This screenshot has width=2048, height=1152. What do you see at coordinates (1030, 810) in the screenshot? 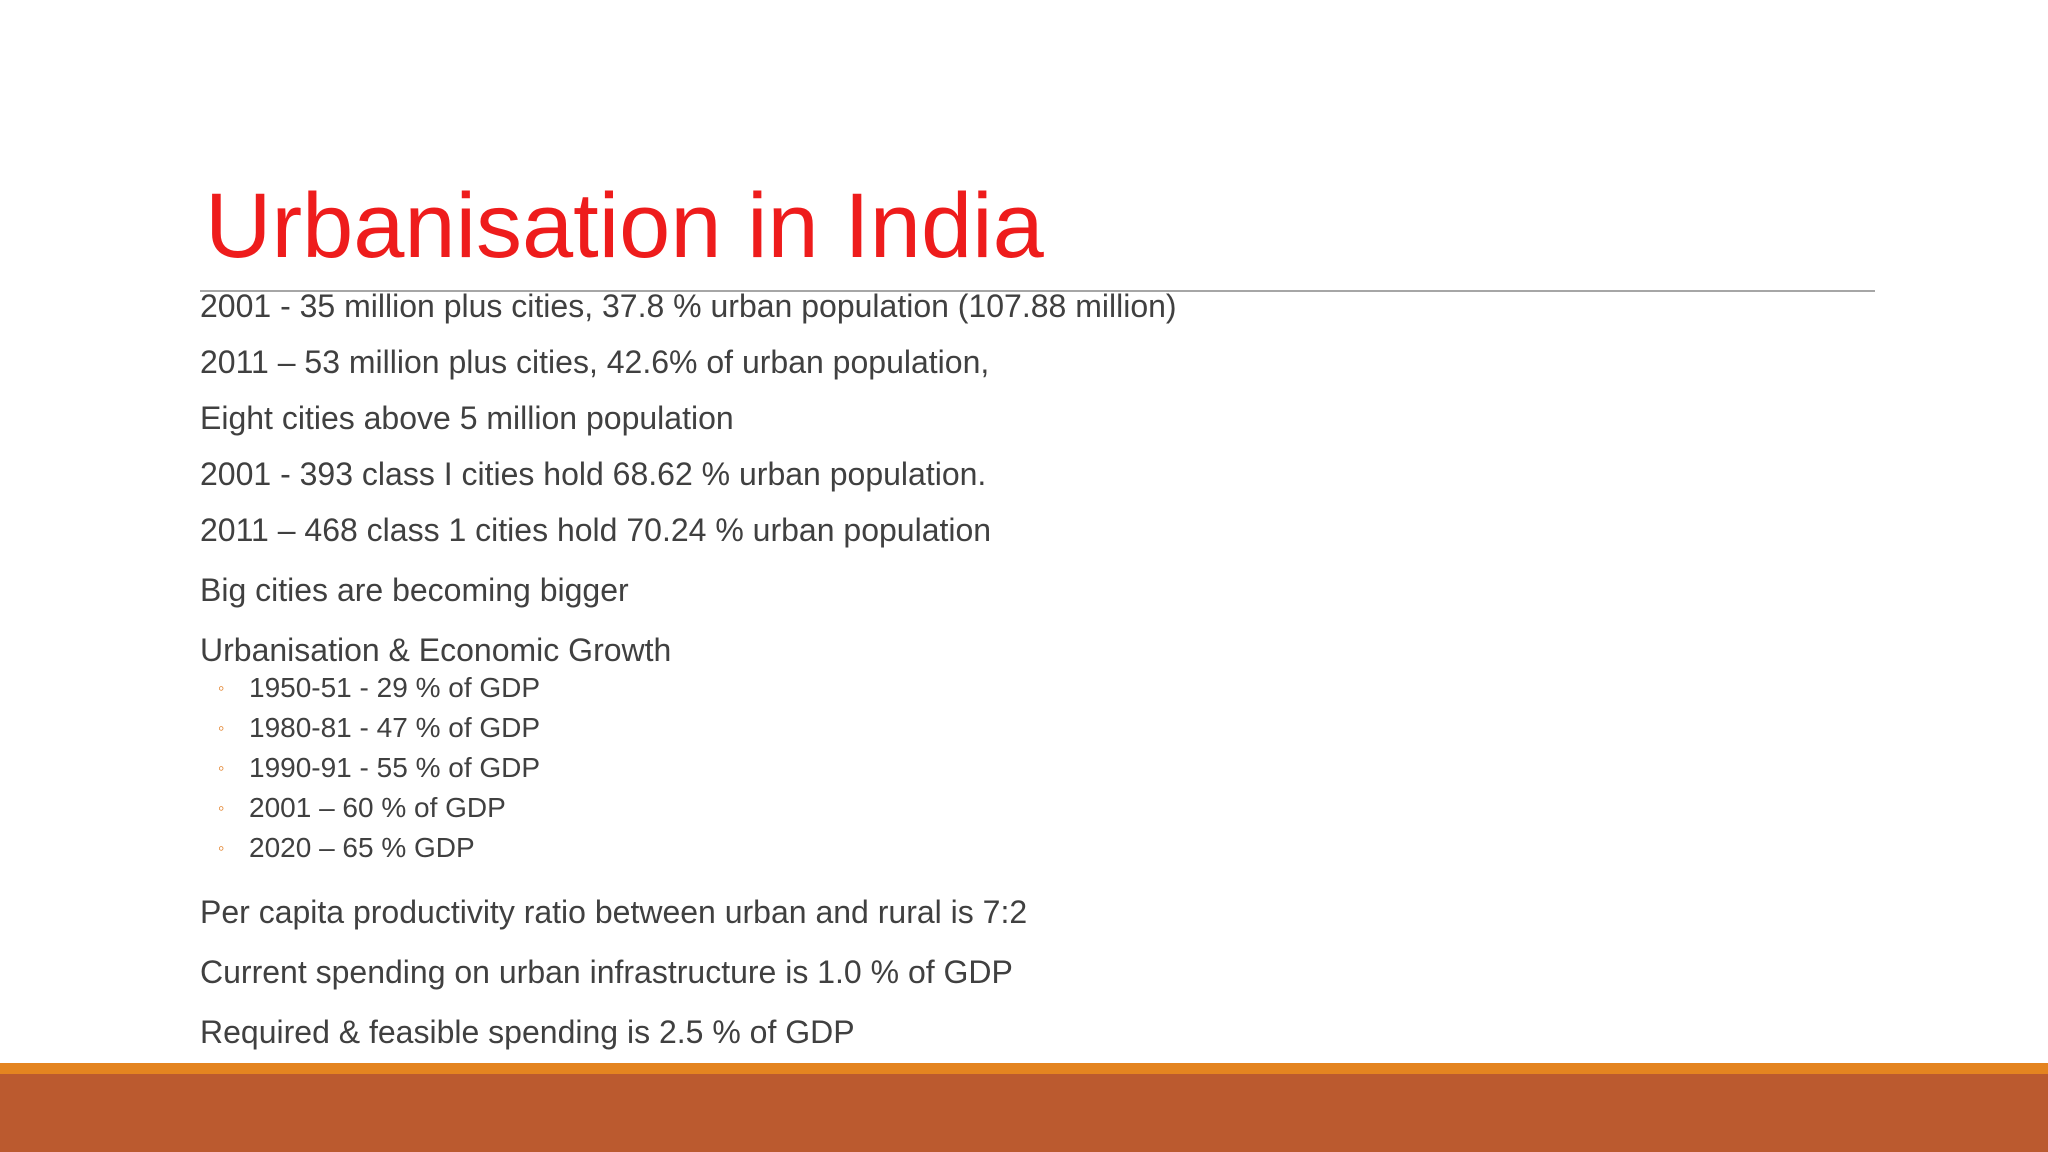
I see `list-item: ◦ 2001 – 60 % of GDP` at bounding box center [1030, 810].